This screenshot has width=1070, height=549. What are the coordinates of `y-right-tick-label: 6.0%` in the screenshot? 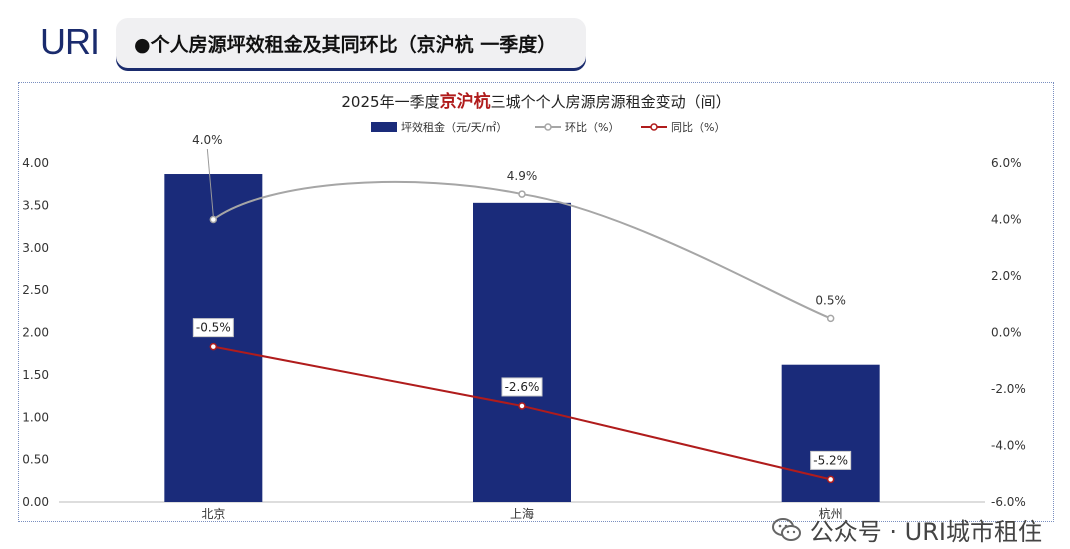 It's located at (1006, 163).